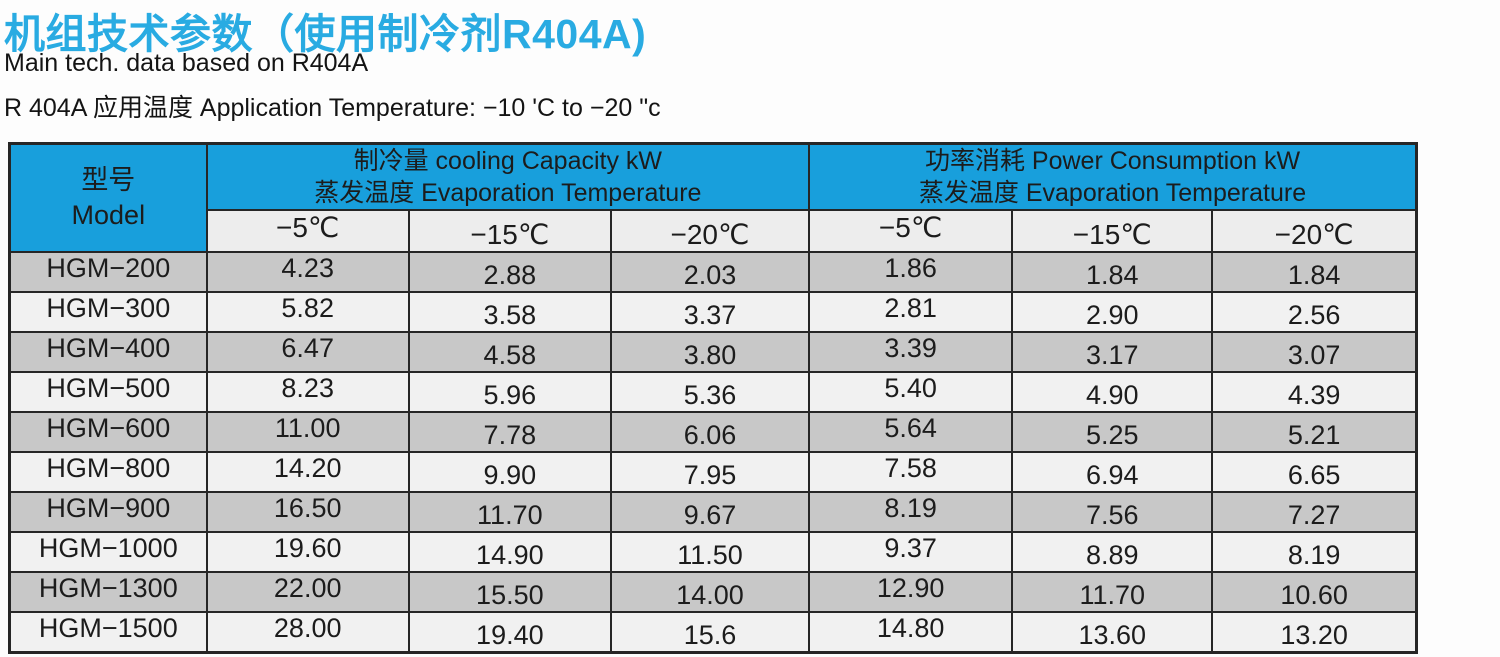  What do you see at coordinates (307, 392) in the screenshot?
I see `cooling-value-cell: 8.23` at bounding box center [307, 392].